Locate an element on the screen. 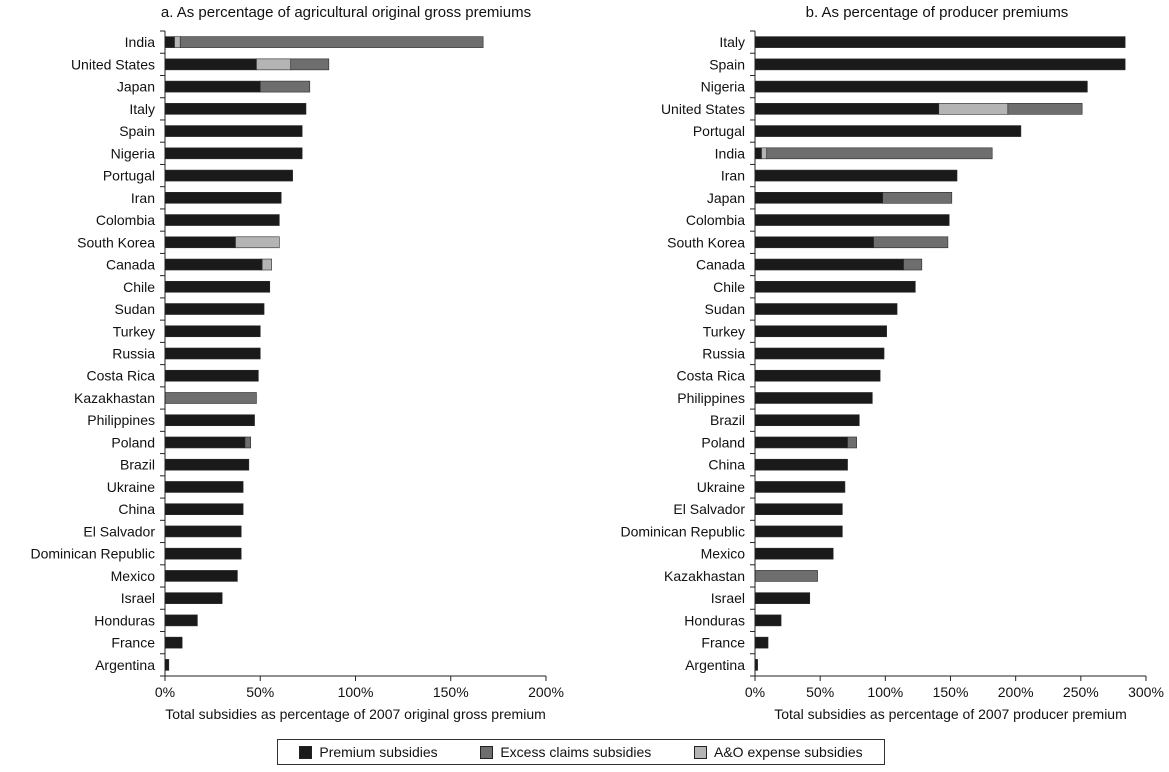 The image size is (1169, 772). category-label-b-honduras: Honduras is located at coordinates (714, 620).